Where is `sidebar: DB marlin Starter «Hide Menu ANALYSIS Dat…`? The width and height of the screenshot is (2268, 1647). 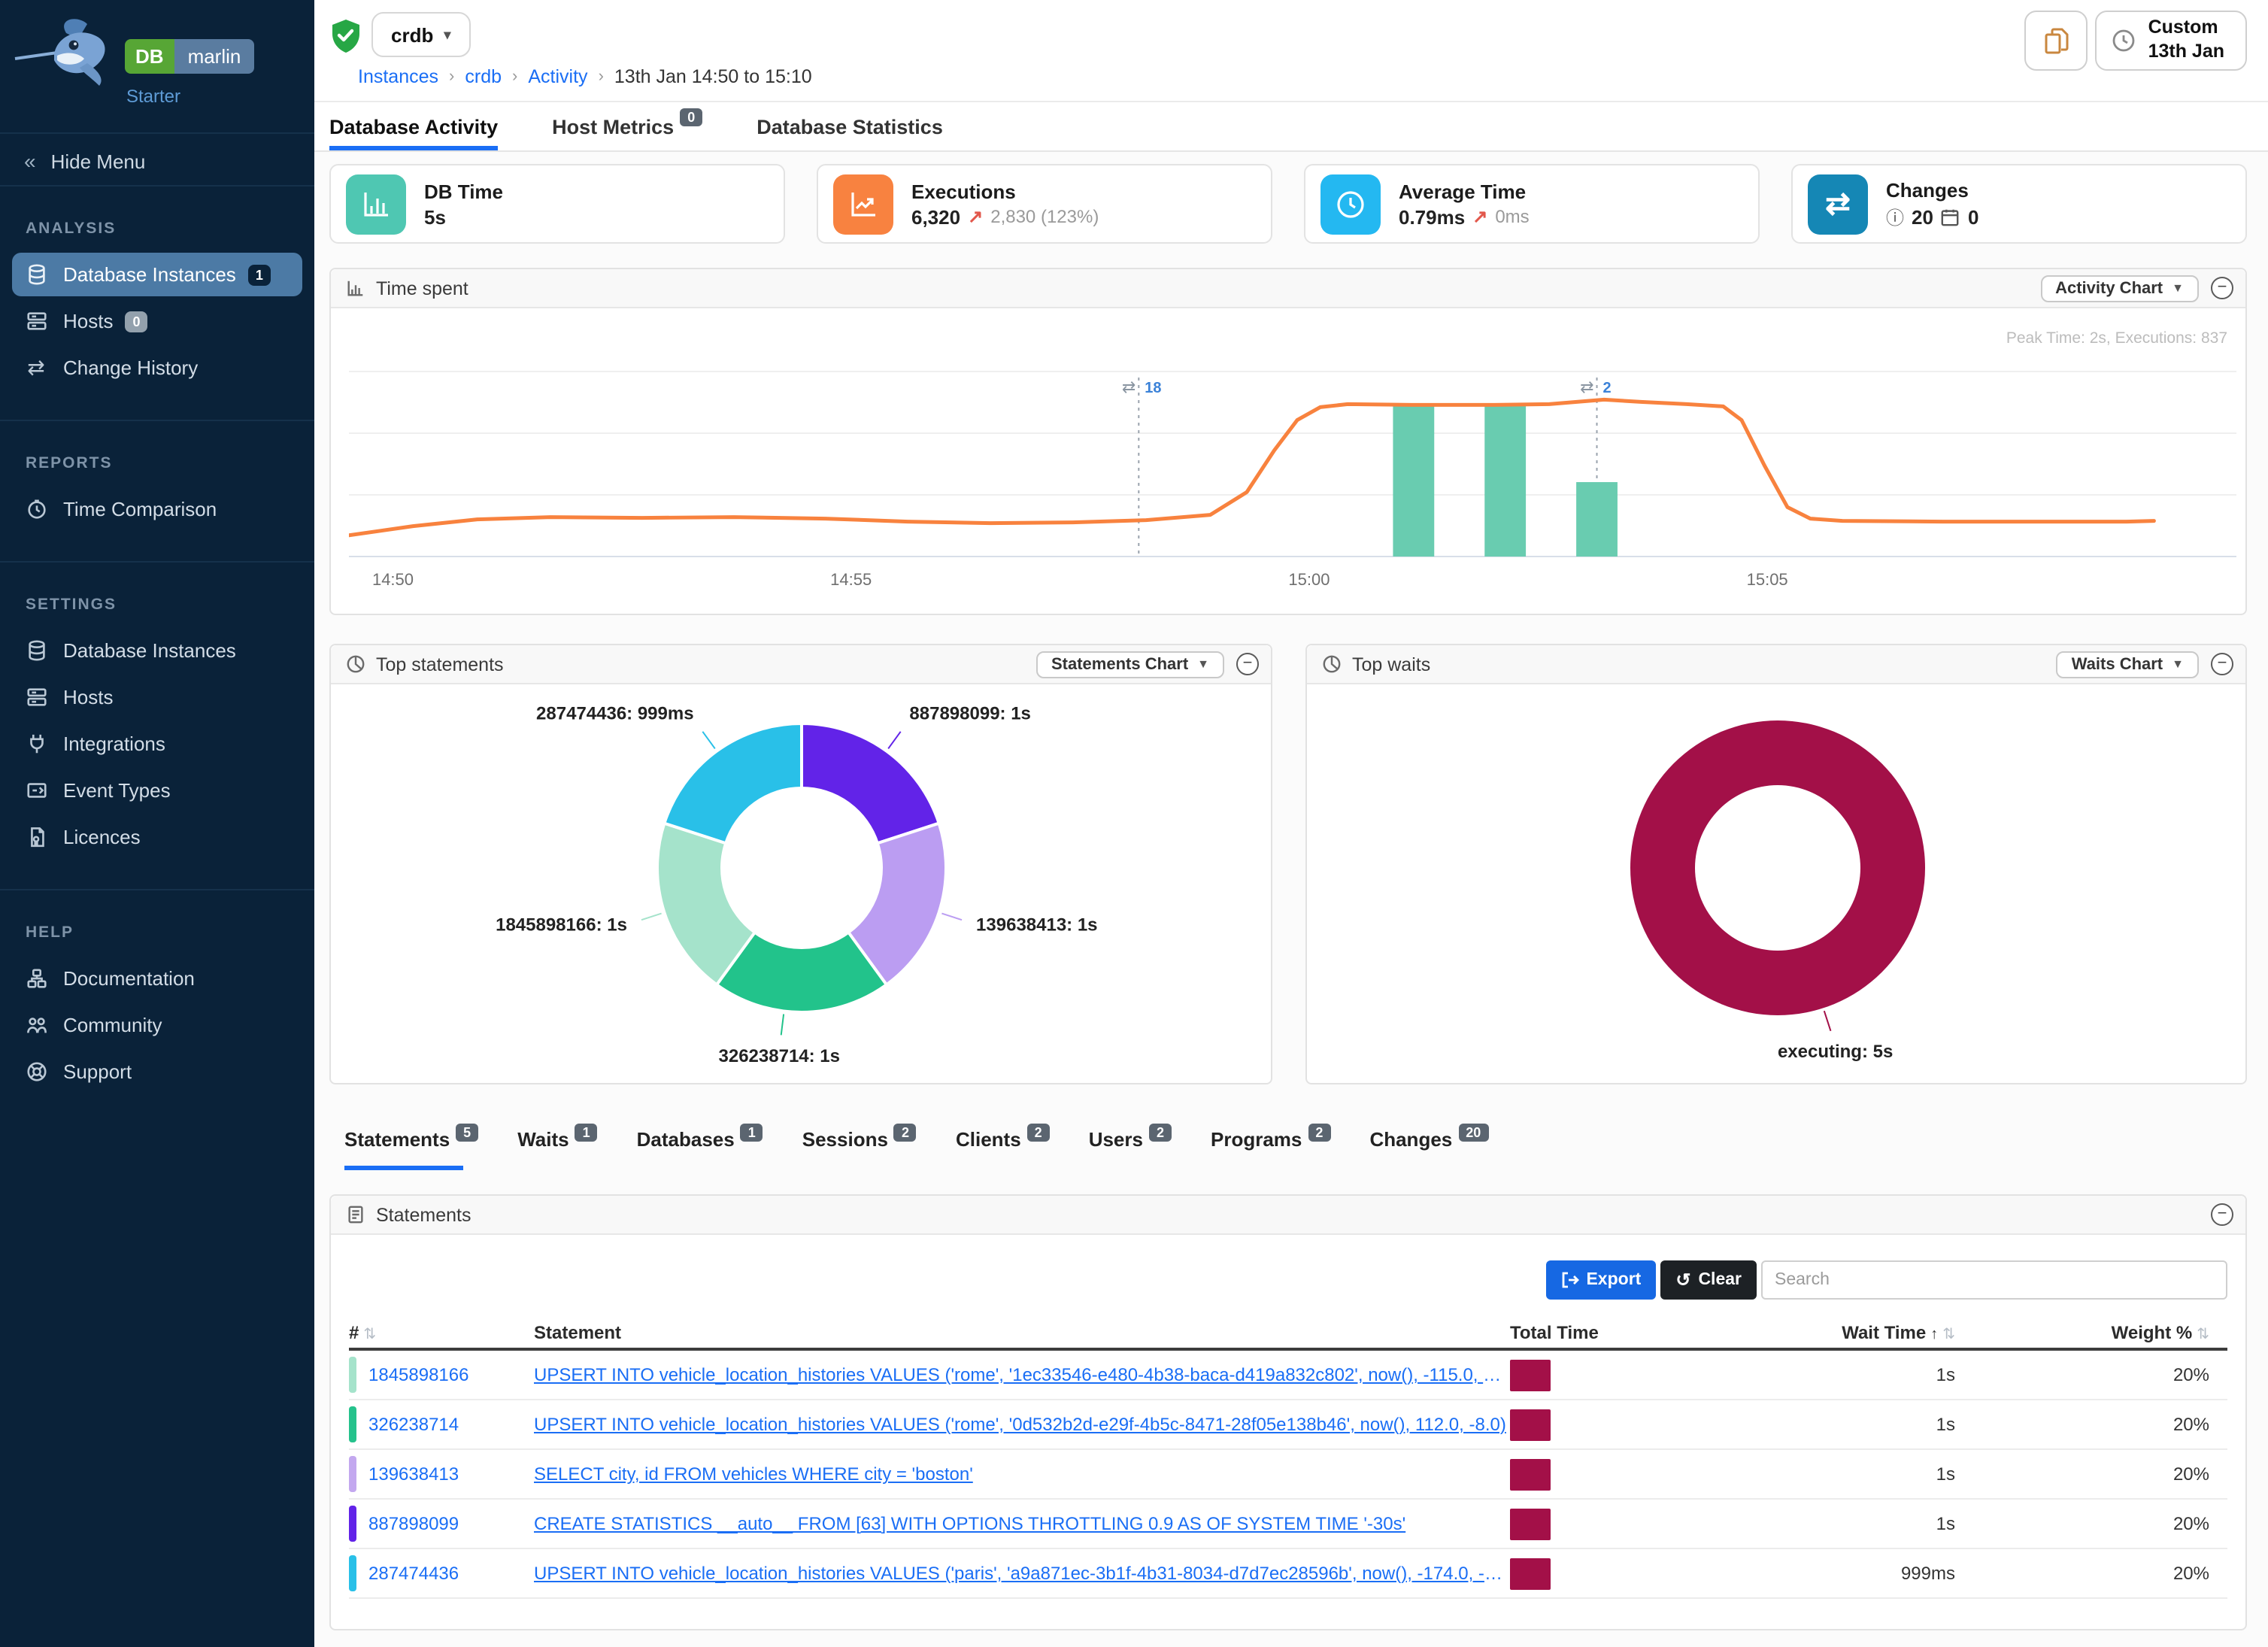
sidebar: DB marlin Starter «Hide Menu ANALYSIS Dat… is located at coordinates (157, 823).